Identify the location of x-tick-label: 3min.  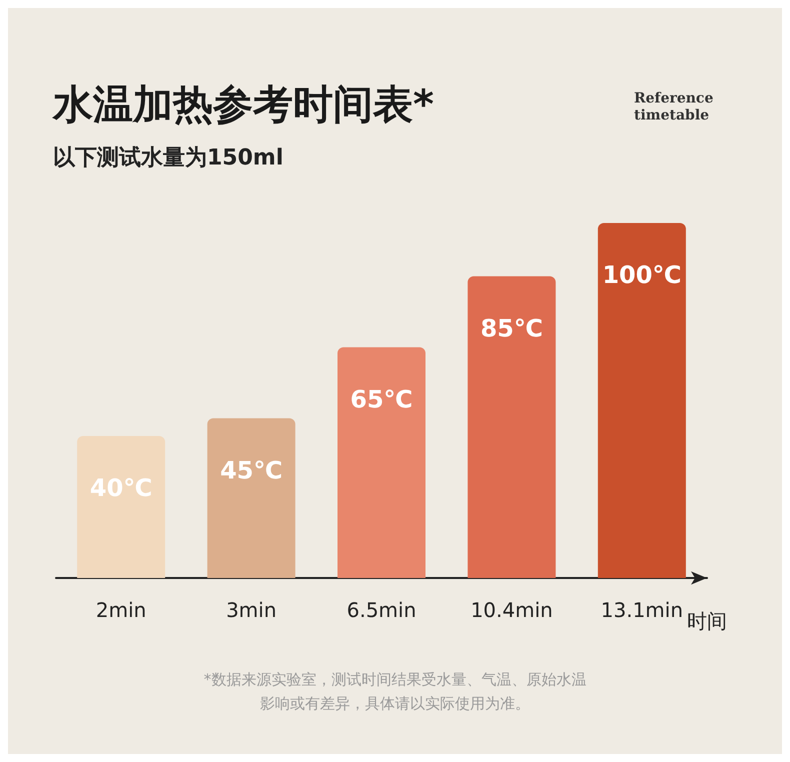
(251, 610).